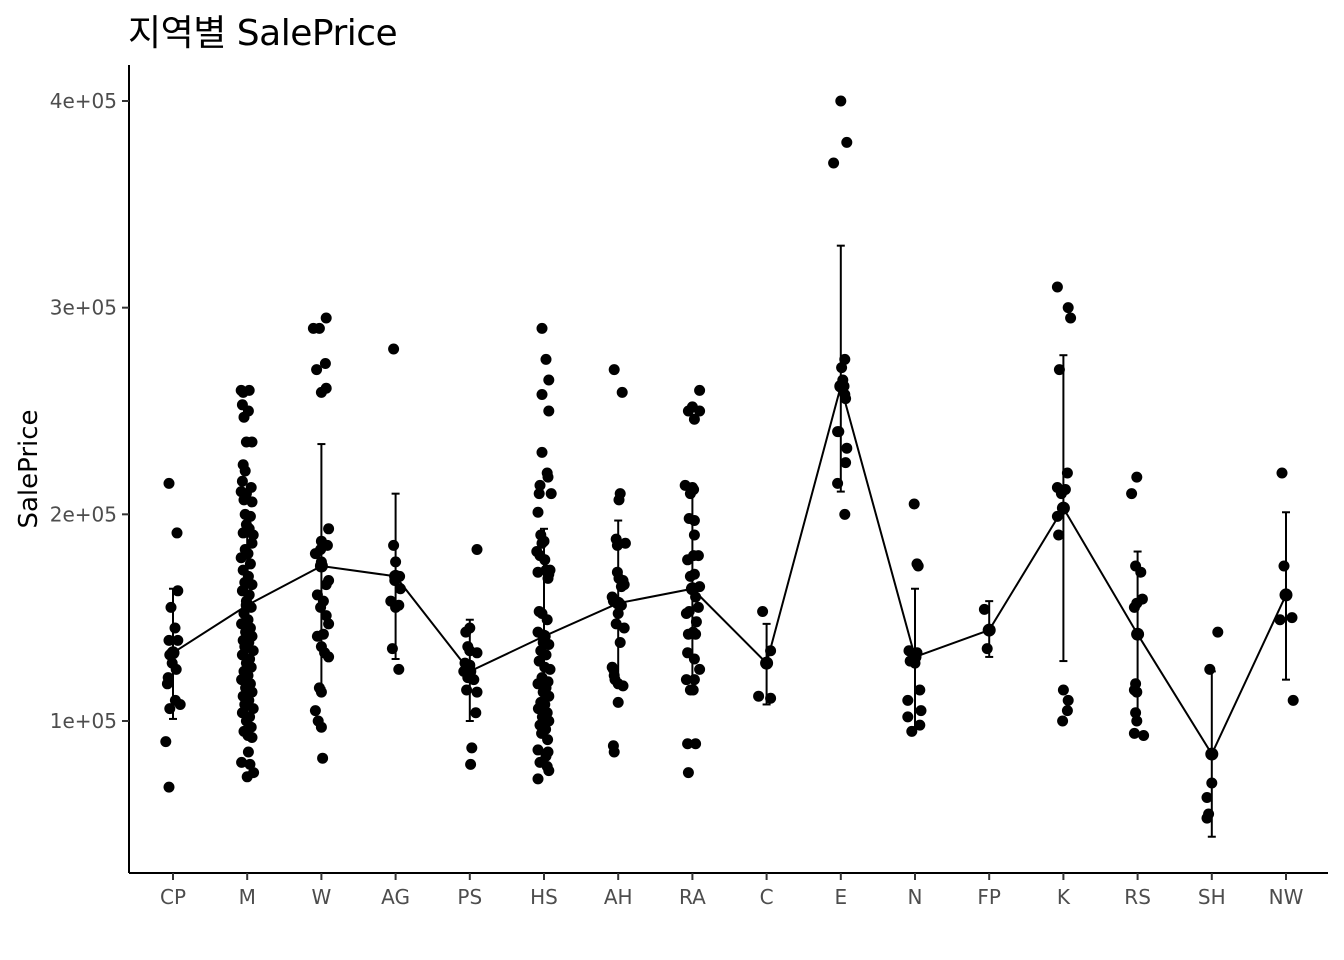  I want to click on y-axis-ticks: 1e+05 2e+05 3e+05 4e+05, so click(89, 411).